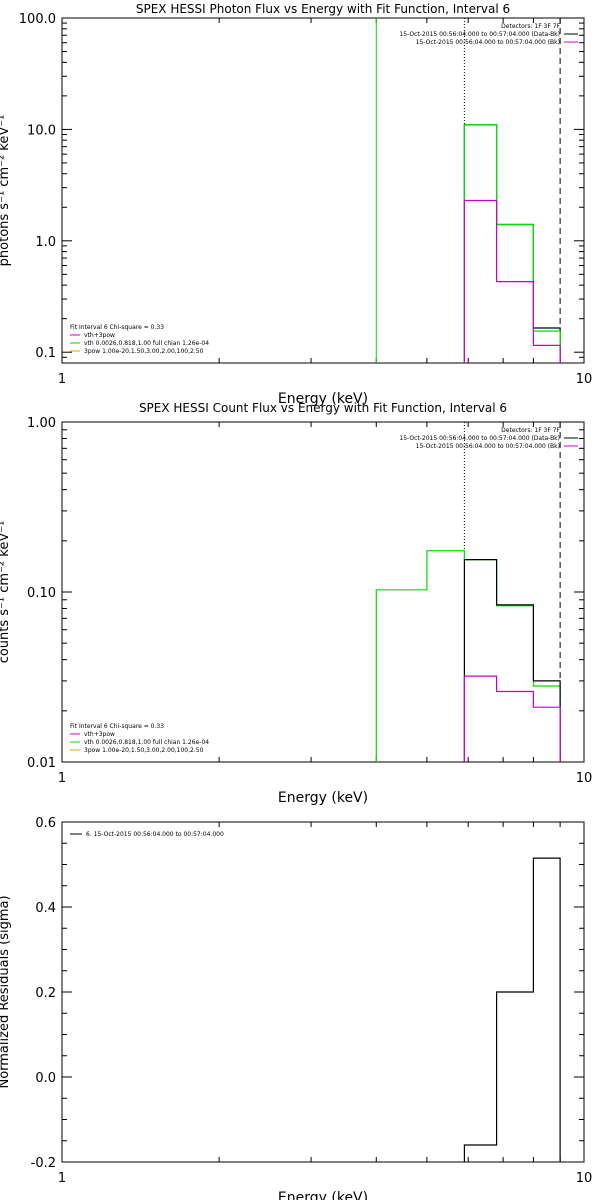 Image resolution: width=600 pixels, height=1200 pixels. I want to click on y-tick-label: 0.1, so click(45, 353).